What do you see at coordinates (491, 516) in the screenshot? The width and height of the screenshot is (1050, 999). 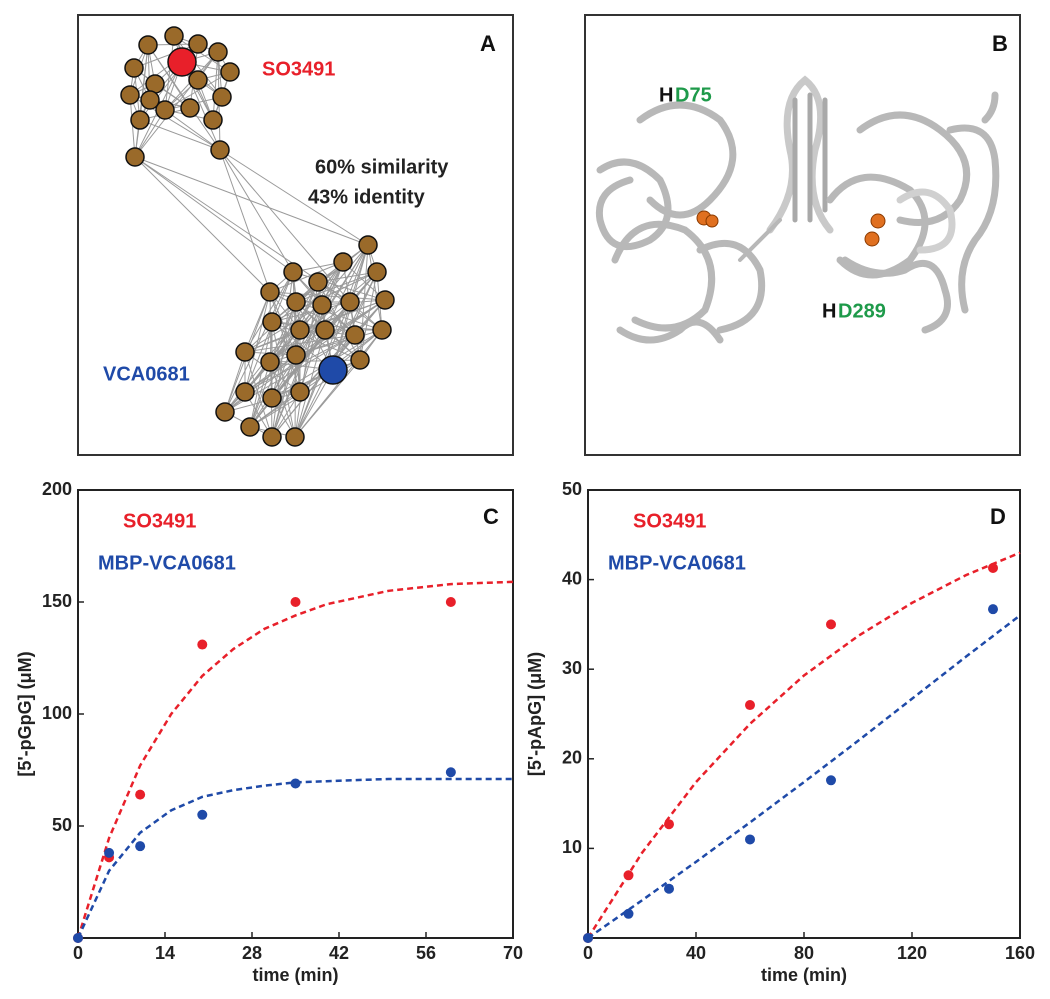 I see `panel-label: C` at bounding box center [491, 516].